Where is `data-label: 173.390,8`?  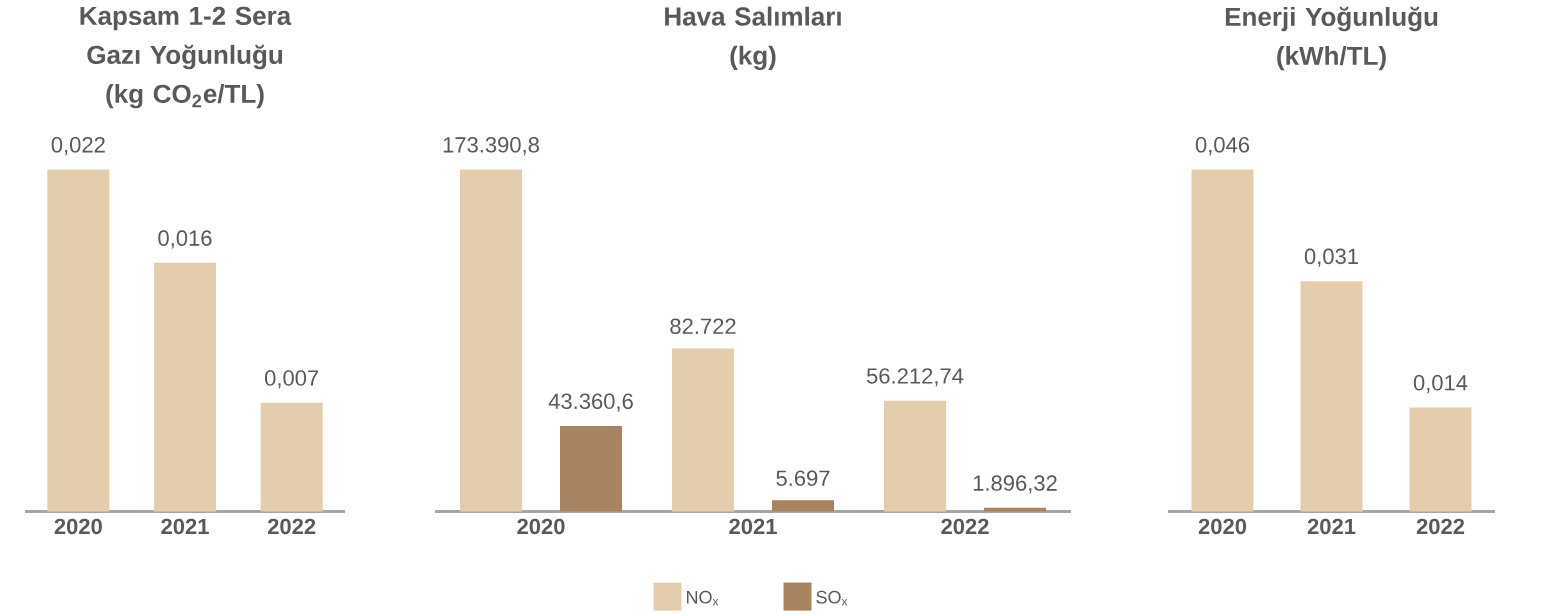
data-label: 173.390,8 is located at coordinates (491, 146).